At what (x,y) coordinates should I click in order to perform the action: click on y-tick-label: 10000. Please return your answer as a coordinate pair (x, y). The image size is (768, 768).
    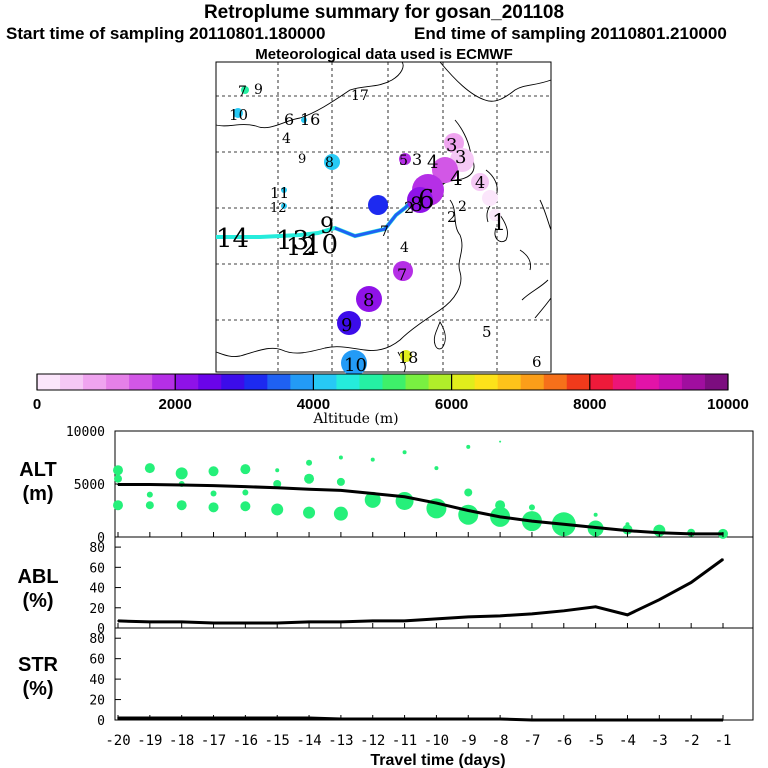
    Looking at the image, I should click on (85, 432).